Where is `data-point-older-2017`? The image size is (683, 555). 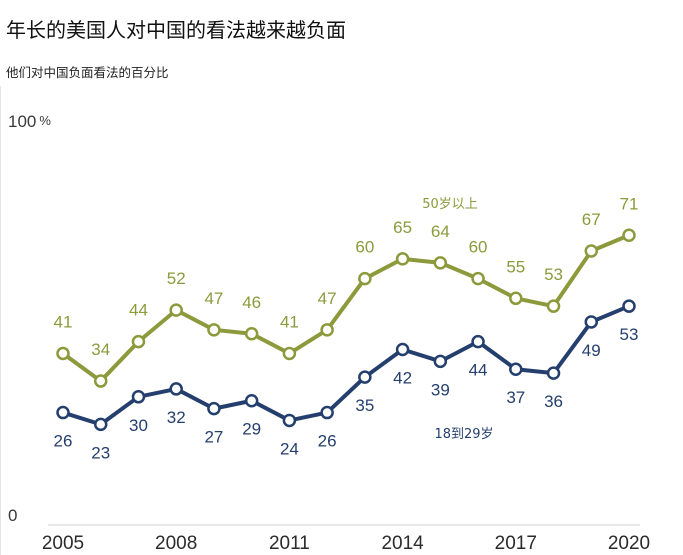 data-point-older-2017 is located at coordinates (516, 298).